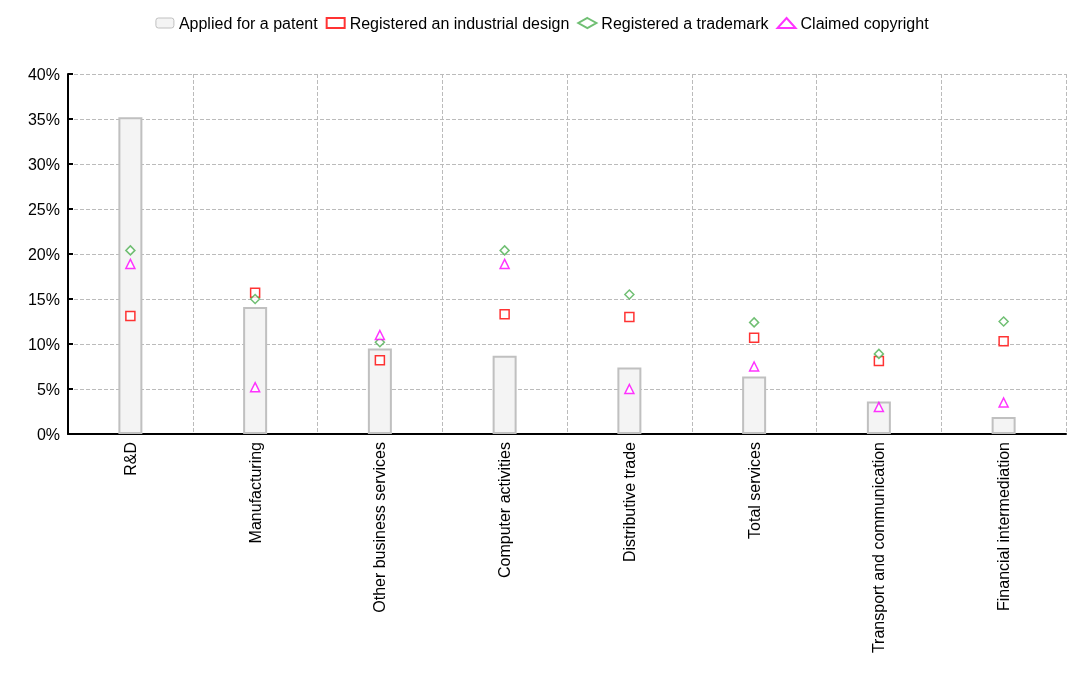  I want to click on y-tick-label: 0%, so click(48, 434).